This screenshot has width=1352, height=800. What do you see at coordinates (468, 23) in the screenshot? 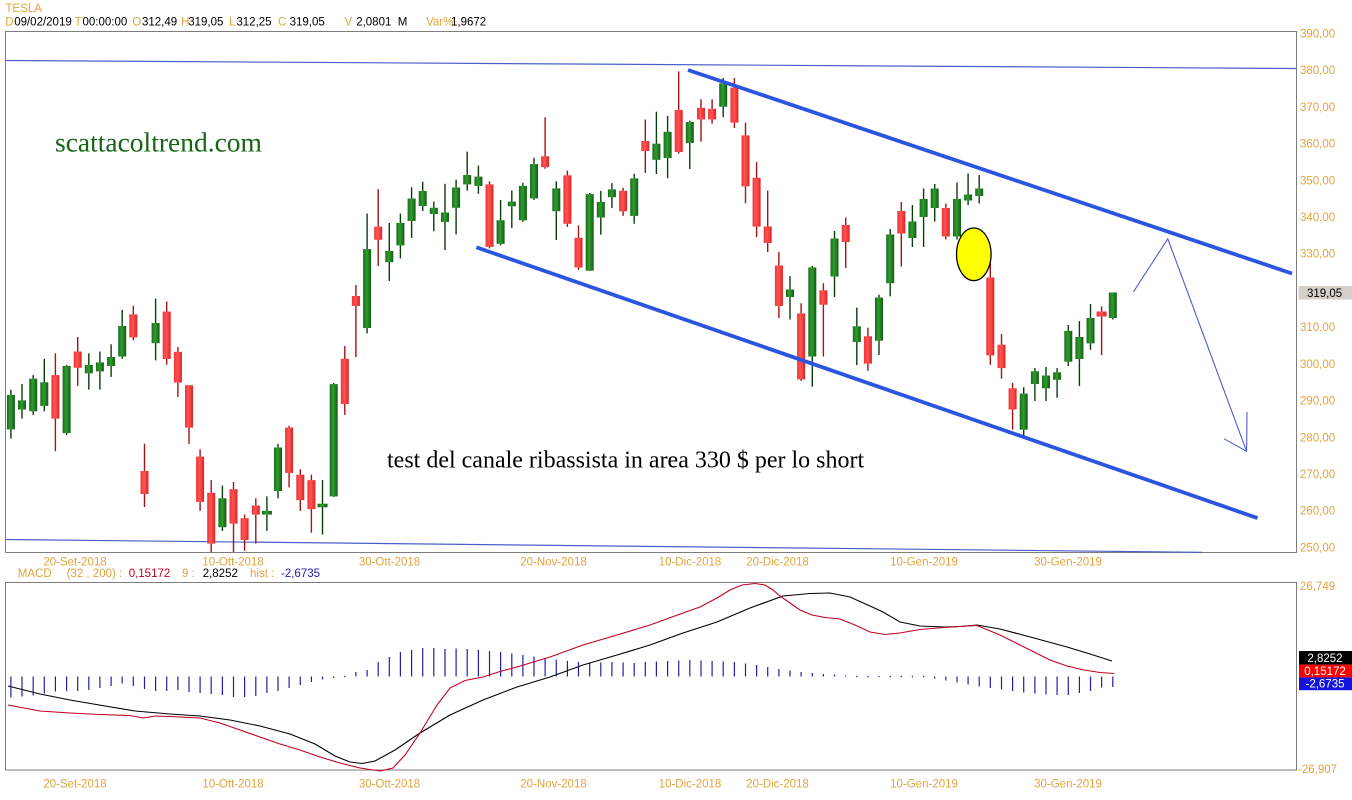
I see `svg-text: 1,9672` at bounding box center [468, 23].